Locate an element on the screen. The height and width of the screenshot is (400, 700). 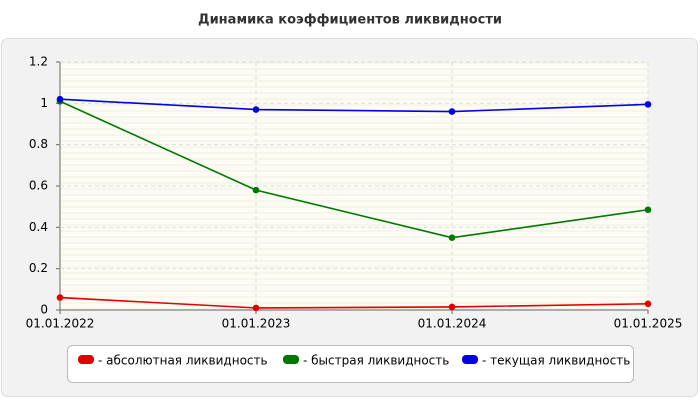
legend-label: - быстрая ликвидность is located at coordinates (376, 361).